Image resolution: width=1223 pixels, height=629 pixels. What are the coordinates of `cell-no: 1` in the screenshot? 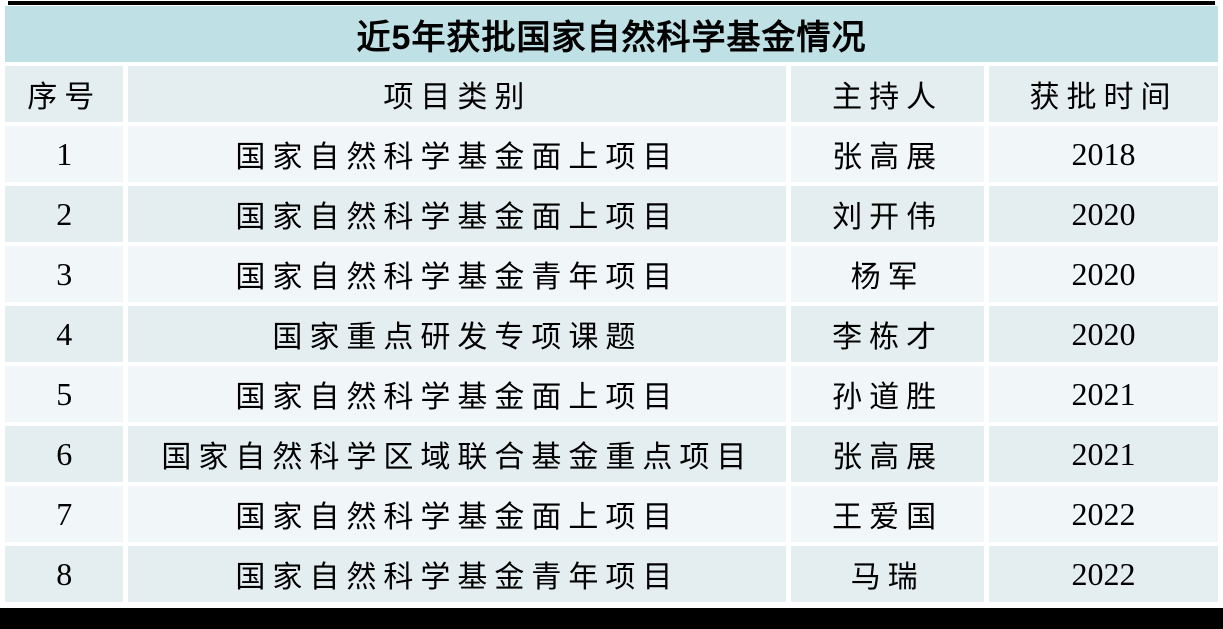 It's located at (64, 154).